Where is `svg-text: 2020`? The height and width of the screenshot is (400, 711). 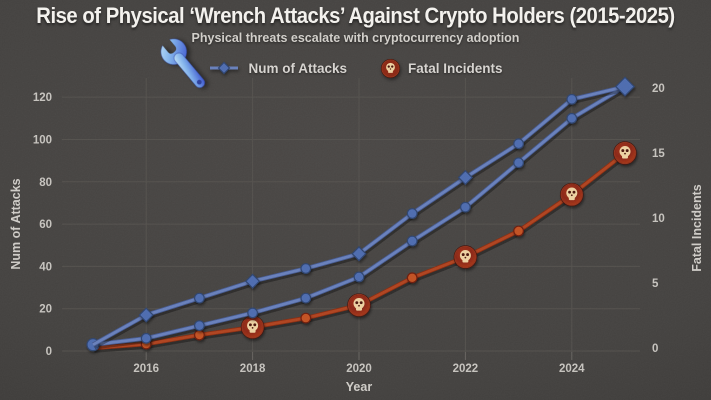 svg-text: 2020 is located at coordinates (359, 369).